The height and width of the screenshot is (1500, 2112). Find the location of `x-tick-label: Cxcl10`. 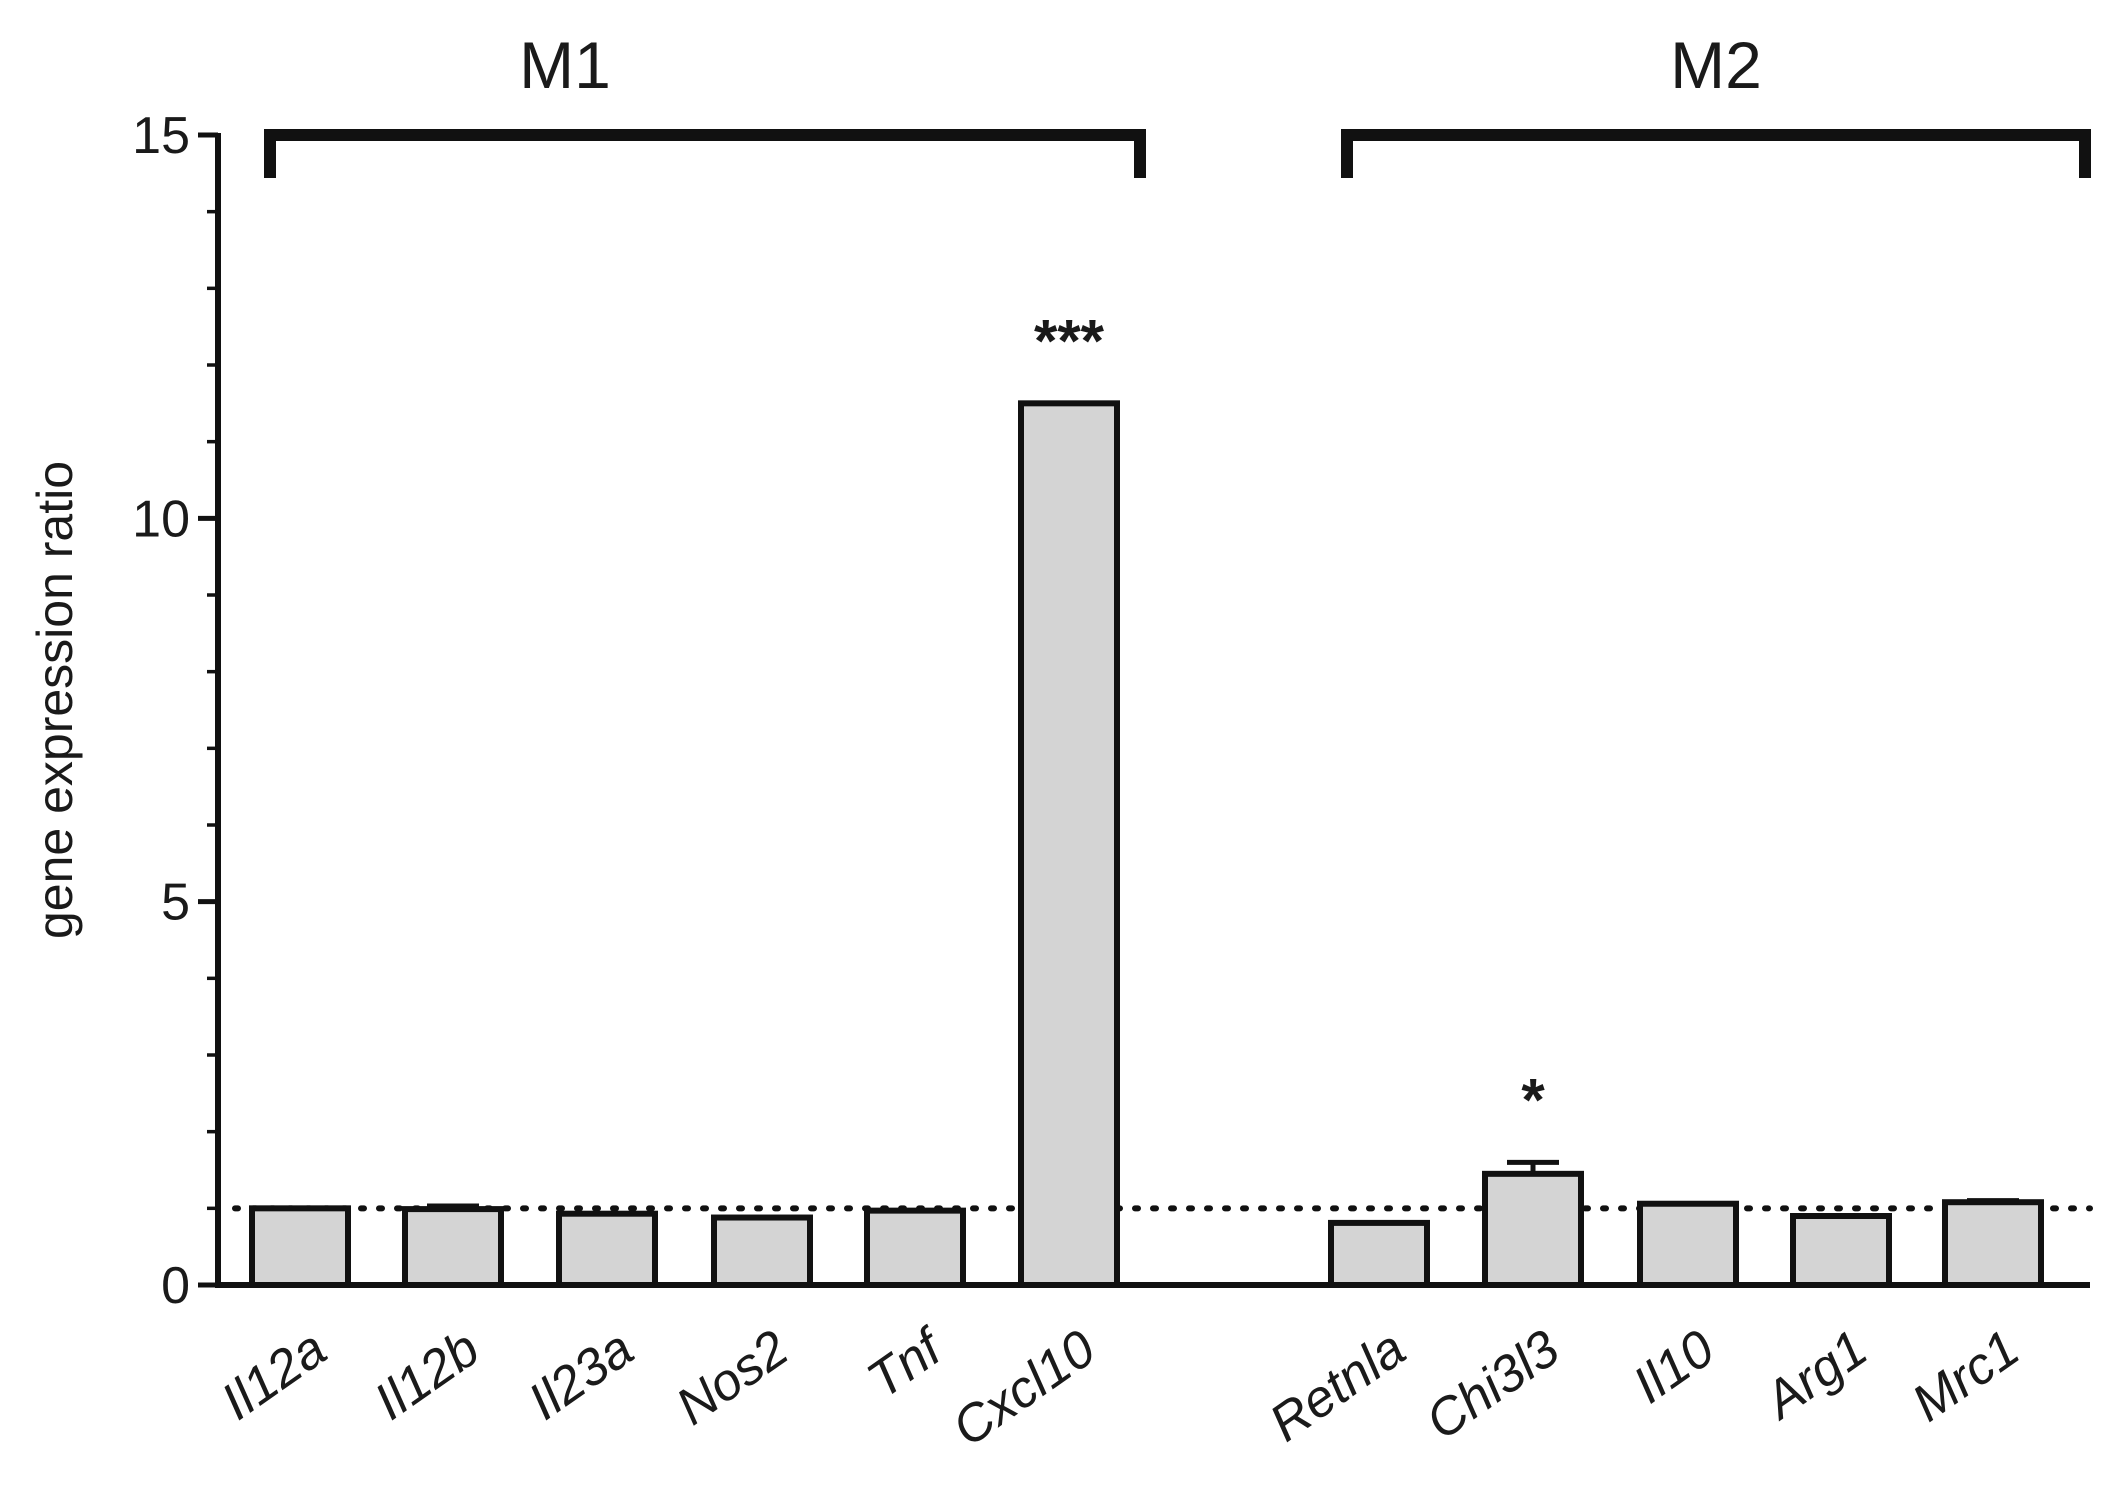

x-tick-label: Cxcl10 is located at coordinates (1024, 1388).